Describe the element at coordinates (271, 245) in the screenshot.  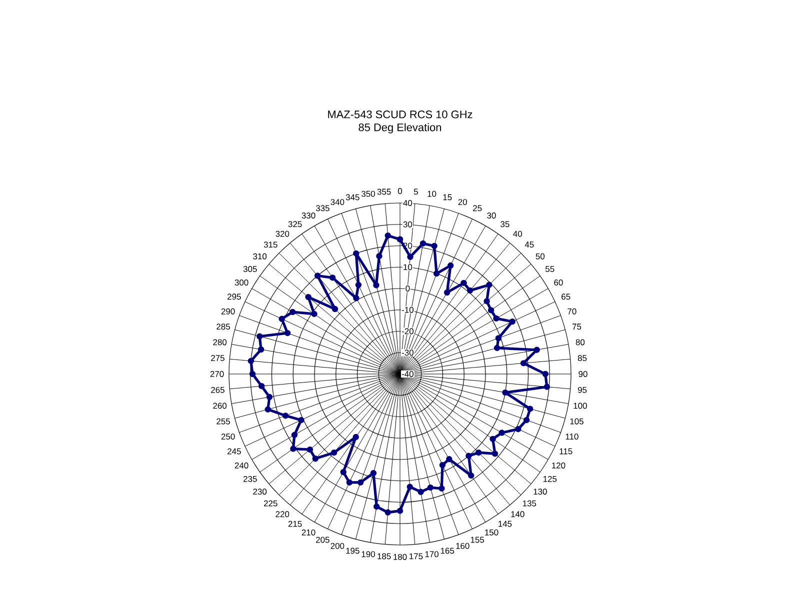
I see `spoke-label: 315` at that location.